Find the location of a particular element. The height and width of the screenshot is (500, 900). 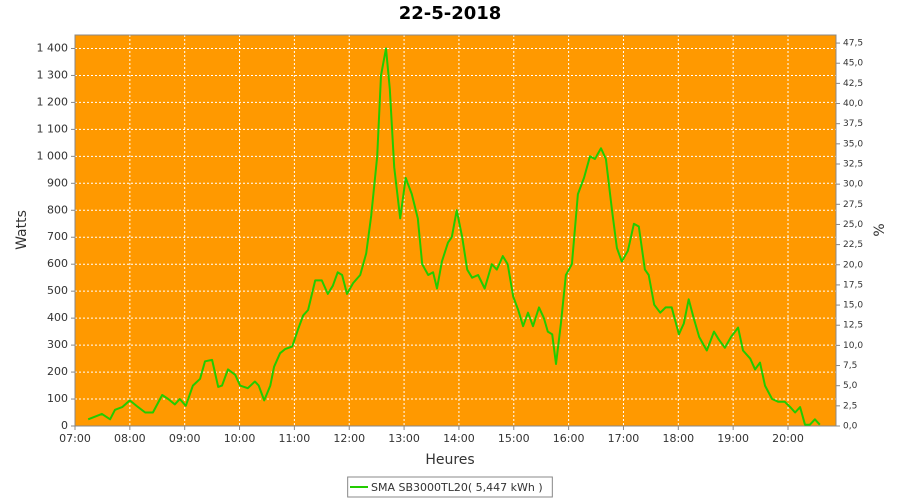

x-tick-label: 15:00 is located at coordinates (514, 438).